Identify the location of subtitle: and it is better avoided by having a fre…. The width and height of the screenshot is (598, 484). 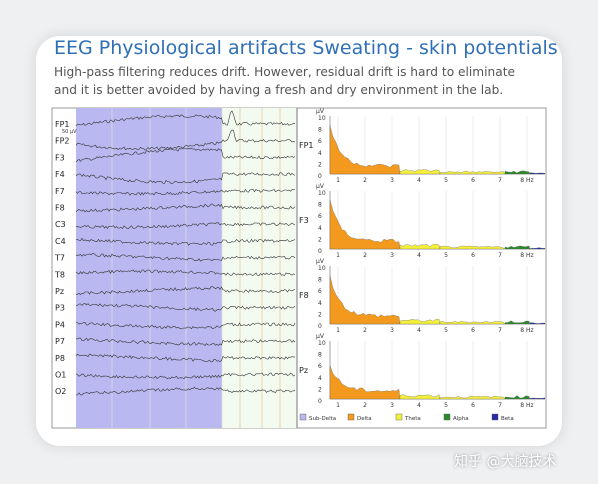
(279, 90).